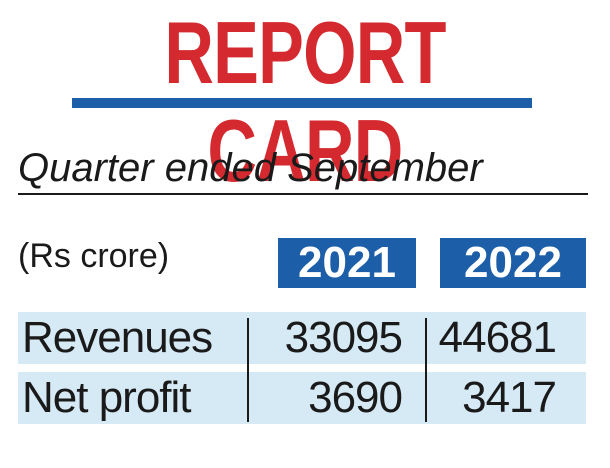  Describe the element at coordinates (303, 194) in the screenshot. I see `subtitle-underline` at that location.